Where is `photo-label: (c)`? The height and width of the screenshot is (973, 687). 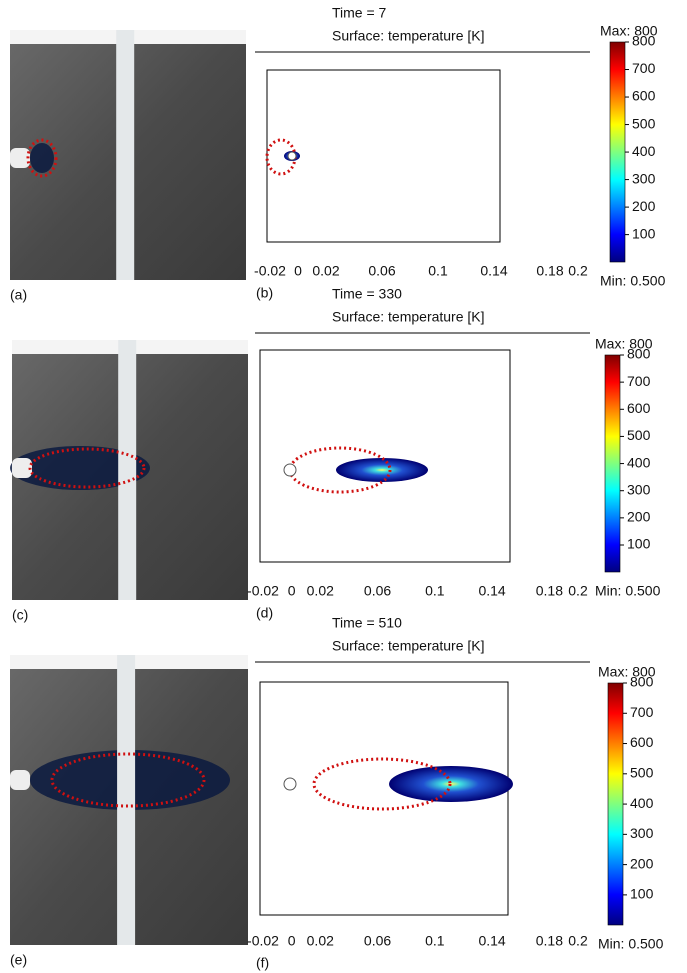
photo-label: (c) is located at coordinates (20, 615).